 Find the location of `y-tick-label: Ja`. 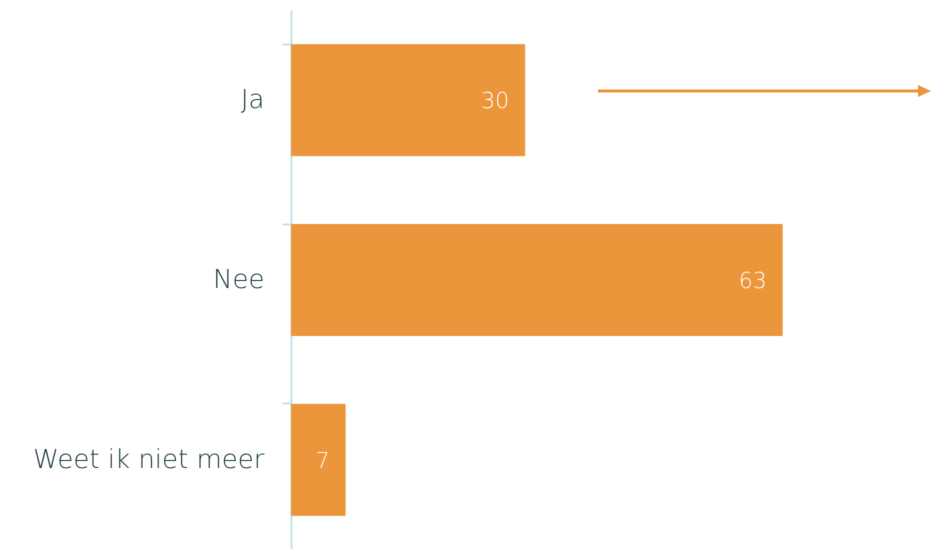

y-tick-label: Ja is located at coordinates (252, 100).